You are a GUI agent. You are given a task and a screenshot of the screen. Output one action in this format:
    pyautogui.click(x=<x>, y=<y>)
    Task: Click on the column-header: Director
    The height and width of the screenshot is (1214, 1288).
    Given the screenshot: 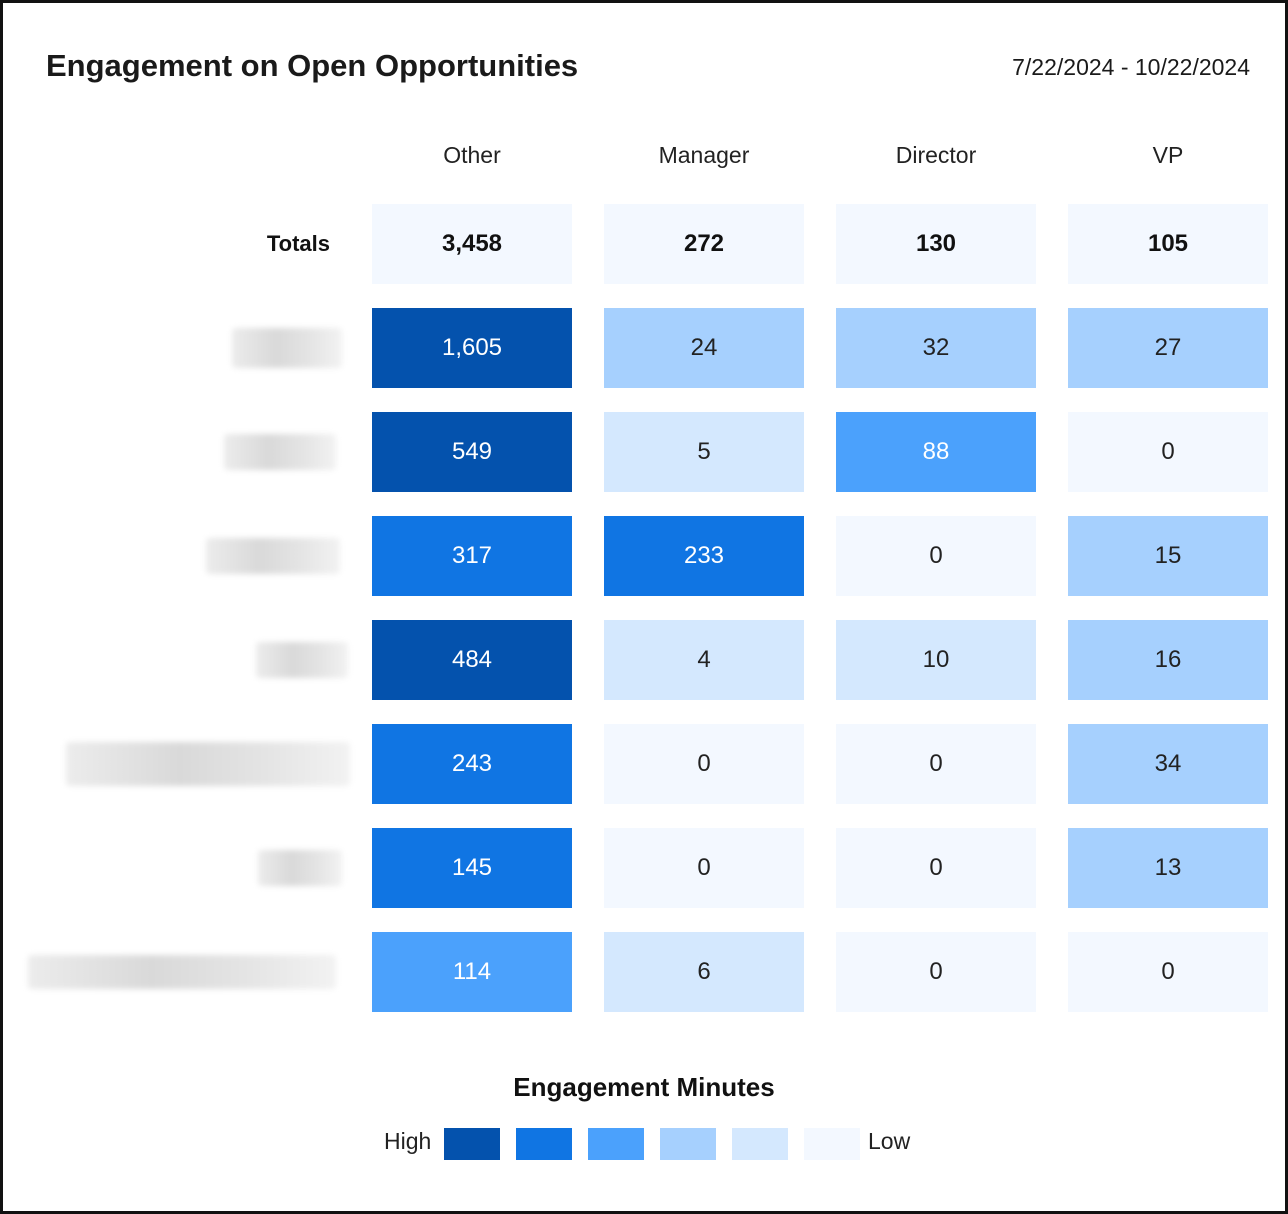 What is the action you would take?
    pyautogui.click(x=936, y=155)
    